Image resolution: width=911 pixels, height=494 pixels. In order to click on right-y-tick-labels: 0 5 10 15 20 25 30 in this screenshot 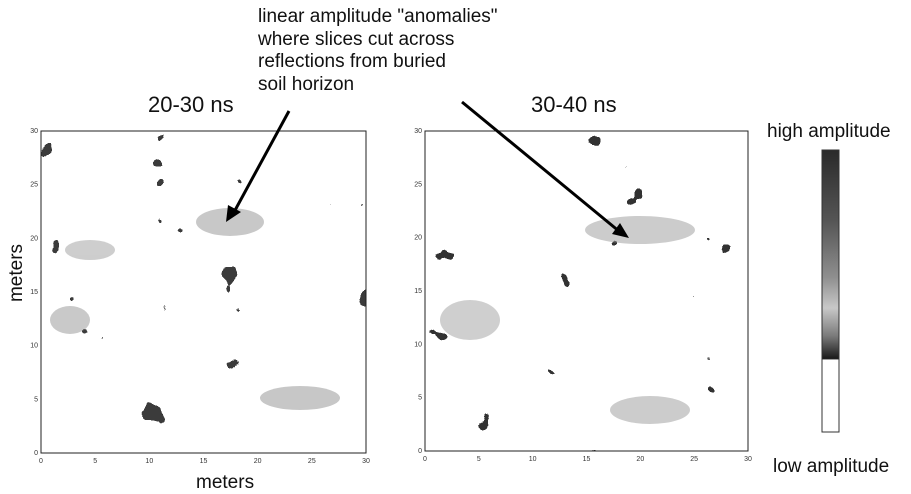, I will do `click(418, 291)`.